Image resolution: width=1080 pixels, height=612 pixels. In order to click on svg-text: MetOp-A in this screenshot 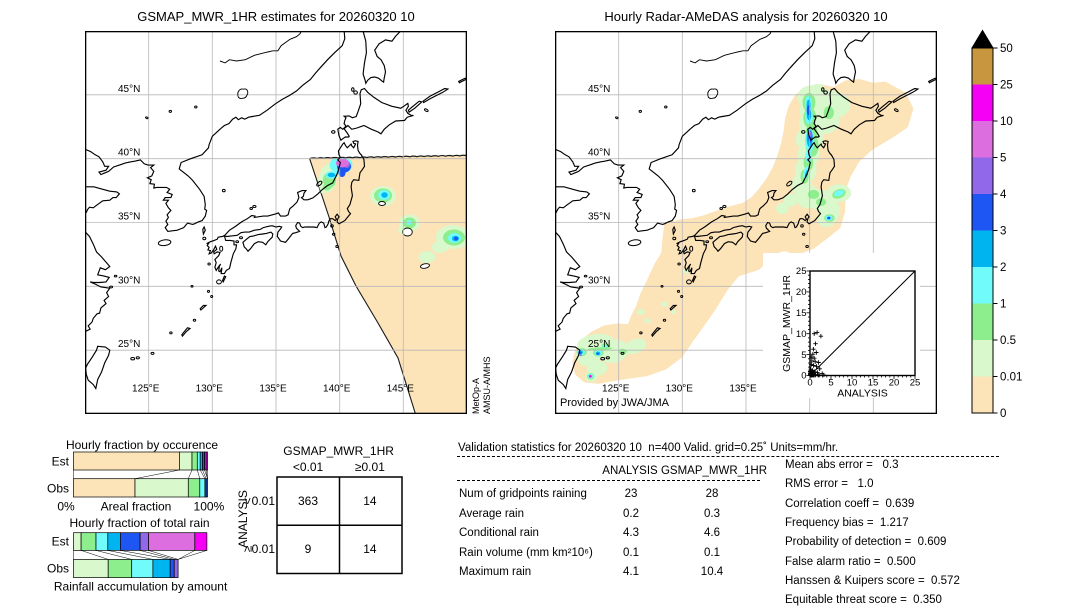, I will do `click(476, 396)`.